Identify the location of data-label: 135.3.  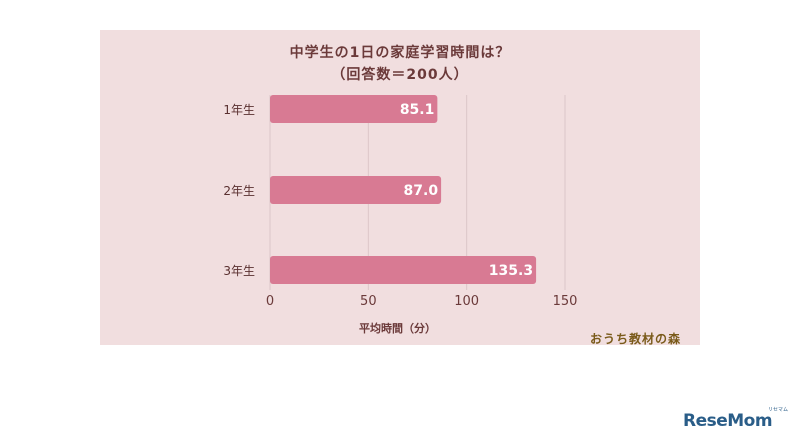
(511, 271).